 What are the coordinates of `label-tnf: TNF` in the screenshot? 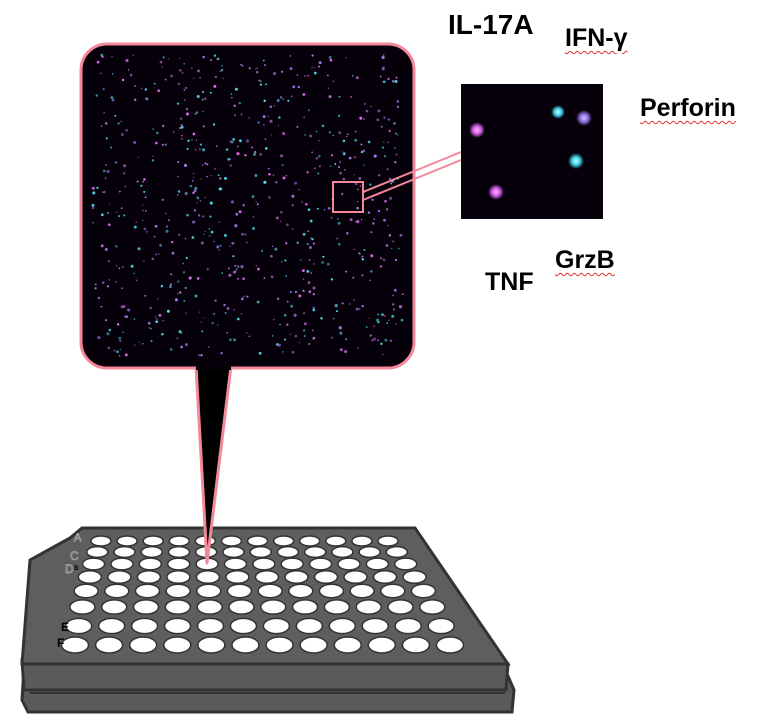 It's located at (509, 282).